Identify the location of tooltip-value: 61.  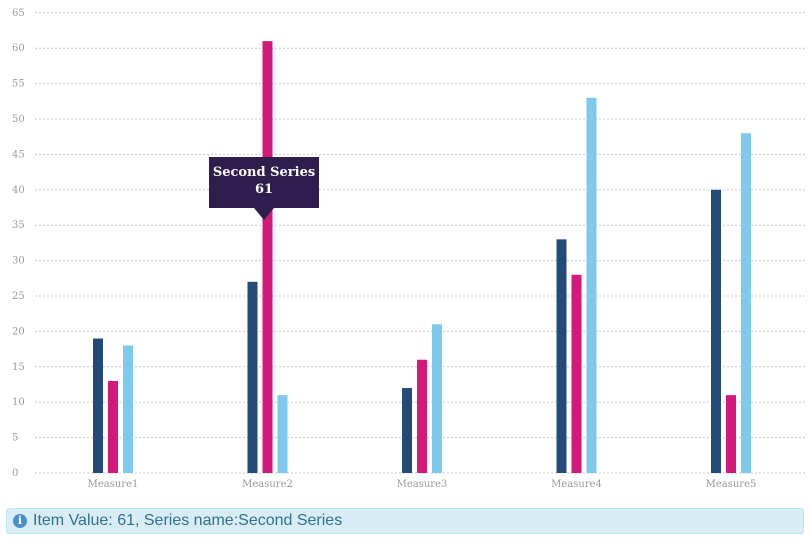
(264, 189).